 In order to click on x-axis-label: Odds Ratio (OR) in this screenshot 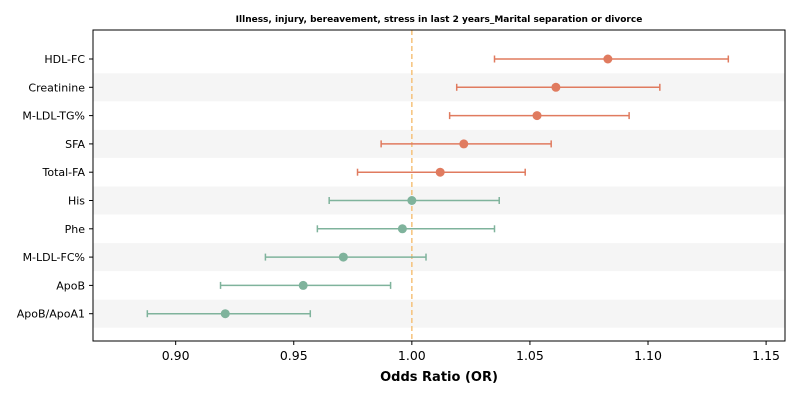, I will do `click(439, 377)`.